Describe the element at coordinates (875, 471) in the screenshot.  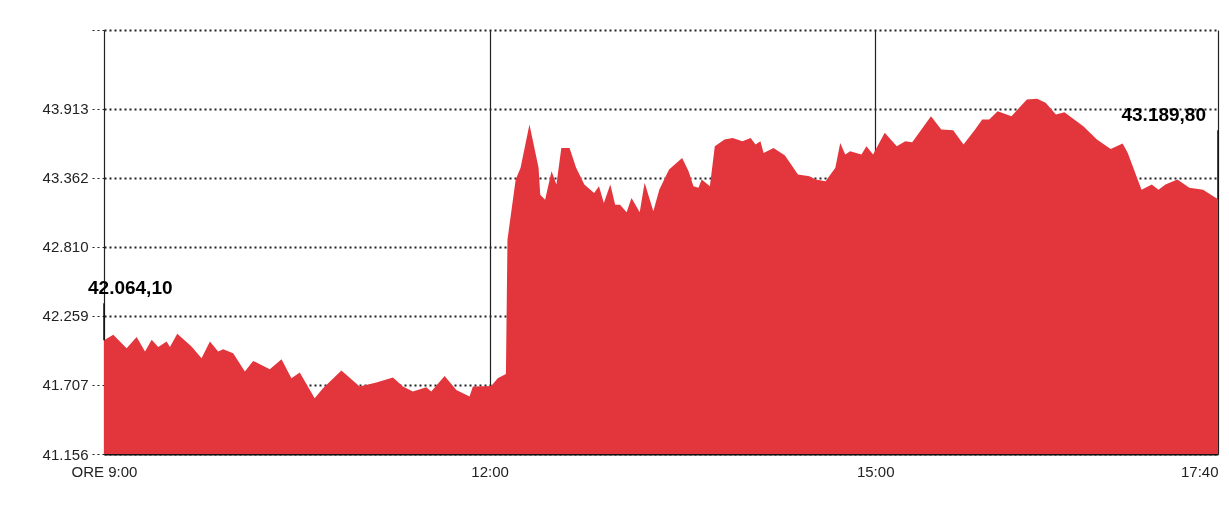
I see `x-tick-label: 15:00` at that location.